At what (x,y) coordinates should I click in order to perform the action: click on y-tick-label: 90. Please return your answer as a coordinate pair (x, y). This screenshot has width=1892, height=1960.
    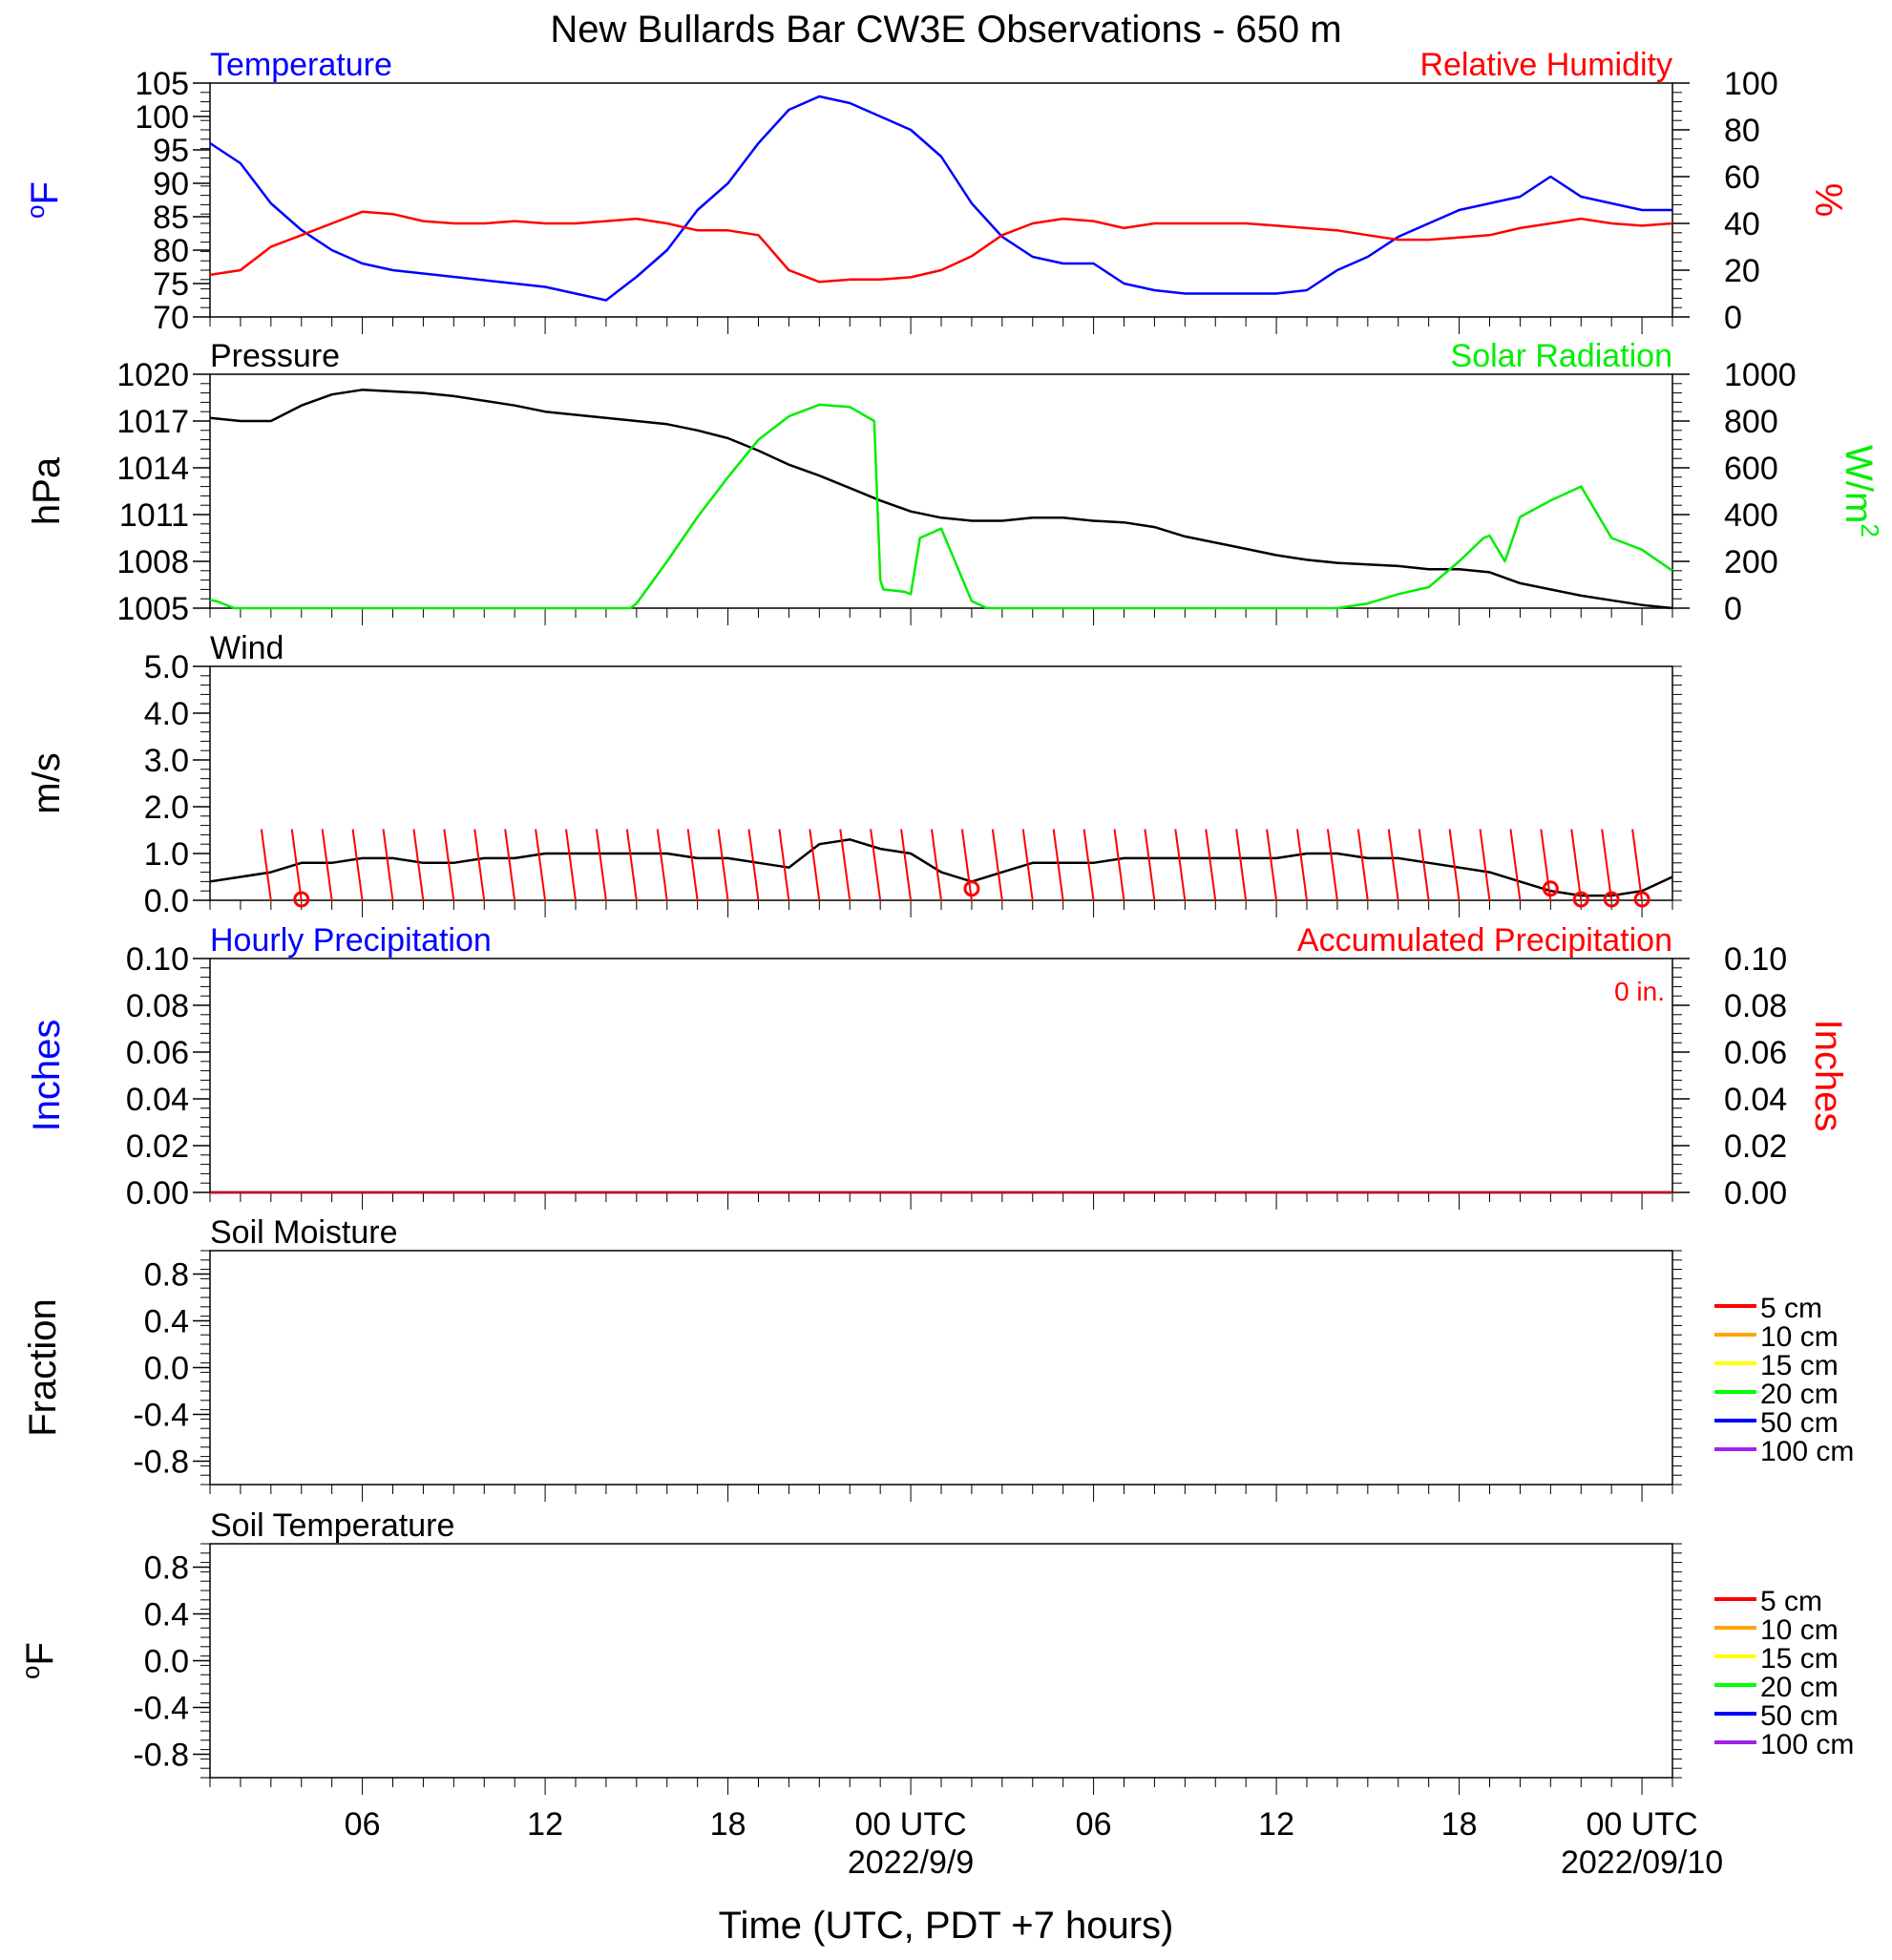
    Looking at the image, I should click on (171, 184).